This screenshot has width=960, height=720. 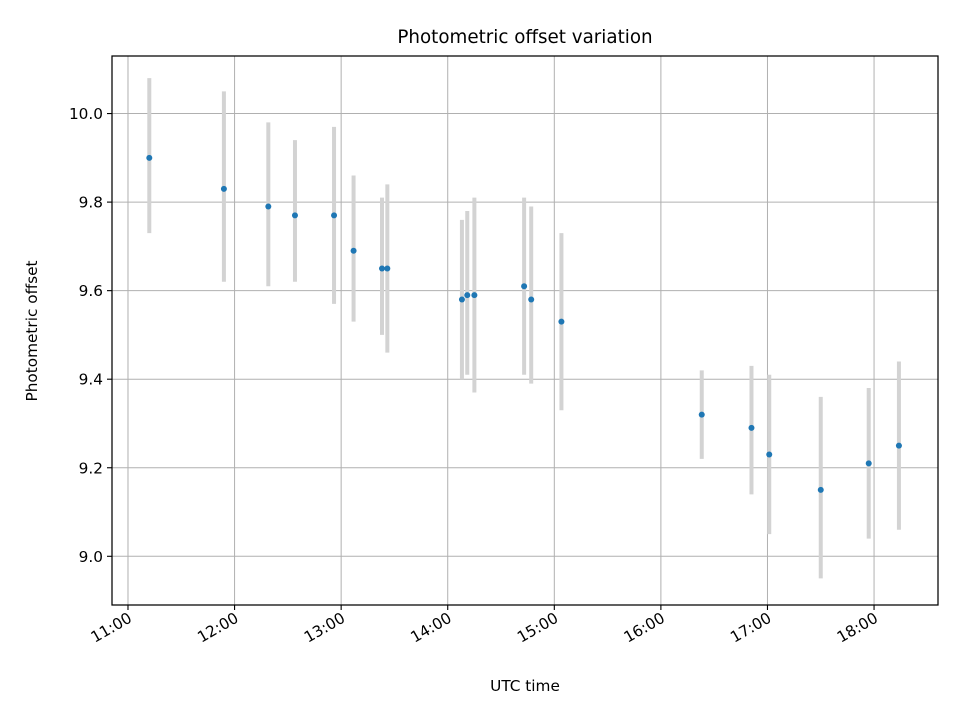 I want to click on y-tick-label: 9.0, so click(x=91, y=557).